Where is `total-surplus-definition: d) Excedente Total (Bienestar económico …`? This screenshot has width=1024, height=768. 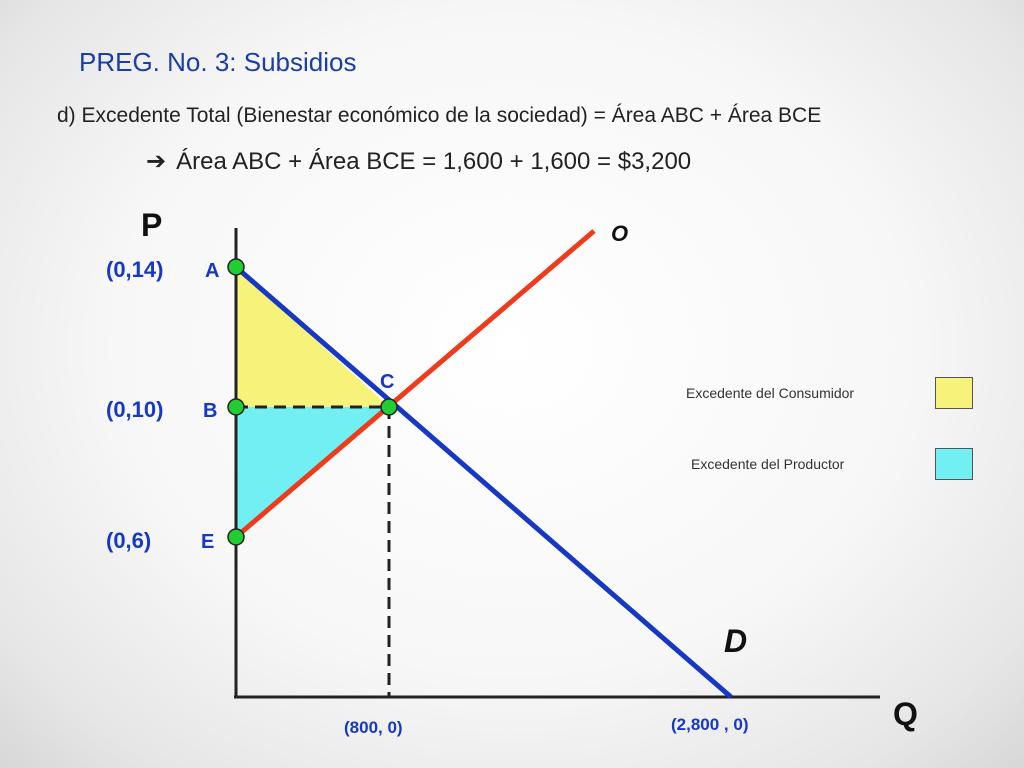 total-surplus-definition: d) Excedente Total (Bienestar económico … is located at coordinates (439, 115).